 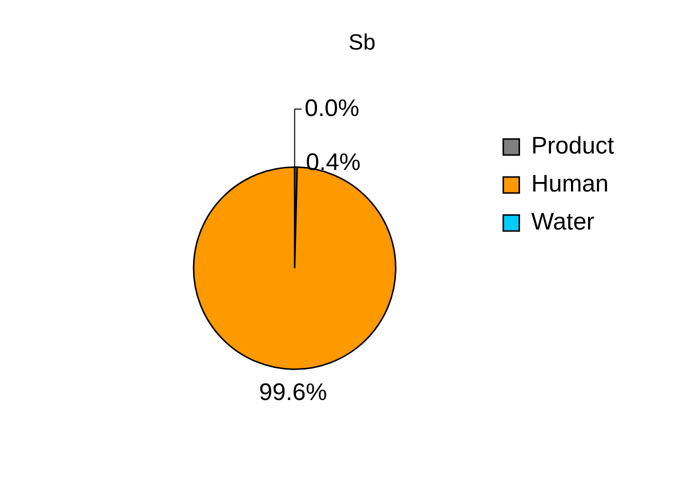 What do you see at coordinates (333, 162) in the screenshot?
I see `data-label: 0.4%` at bounding box center [333, 162].